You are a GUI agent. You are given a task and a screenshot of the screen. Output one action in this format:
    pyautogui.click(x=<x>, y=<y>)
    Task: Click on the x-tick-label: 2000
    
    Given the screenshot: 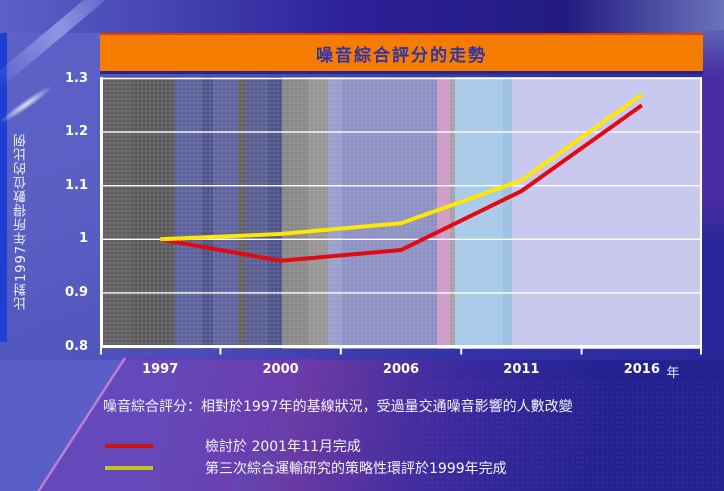 What is the action you would take?
    pyautogui.click(x=280, y=369)
    